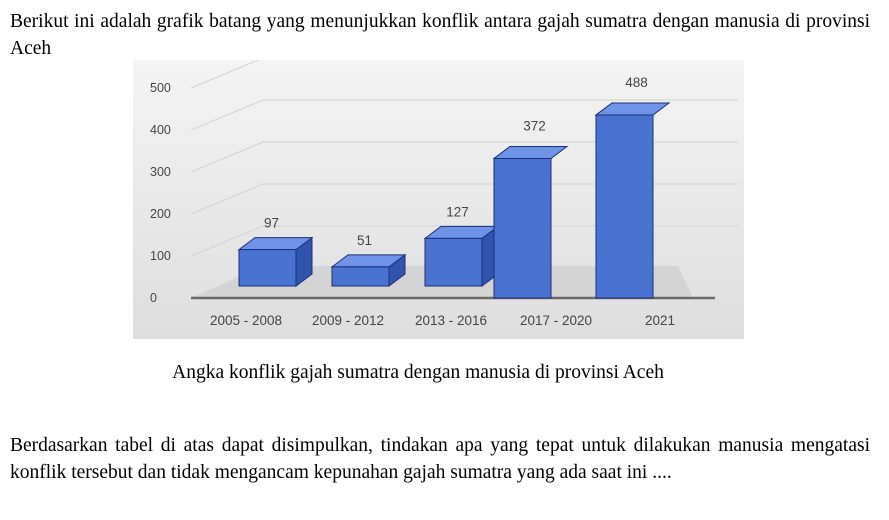 The height and width of the screenshot is (520, 889). What do you see at coordinates (153, 298) in the screenshot?
I see `y-tick-label: 0` at bounding box center [153, 298].